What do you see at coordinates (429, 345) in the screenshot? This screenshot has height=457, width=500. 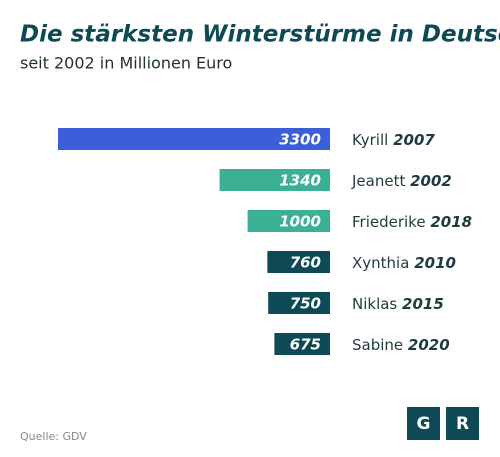 I see `category-year: 2020` at bounding box center [429, 345].